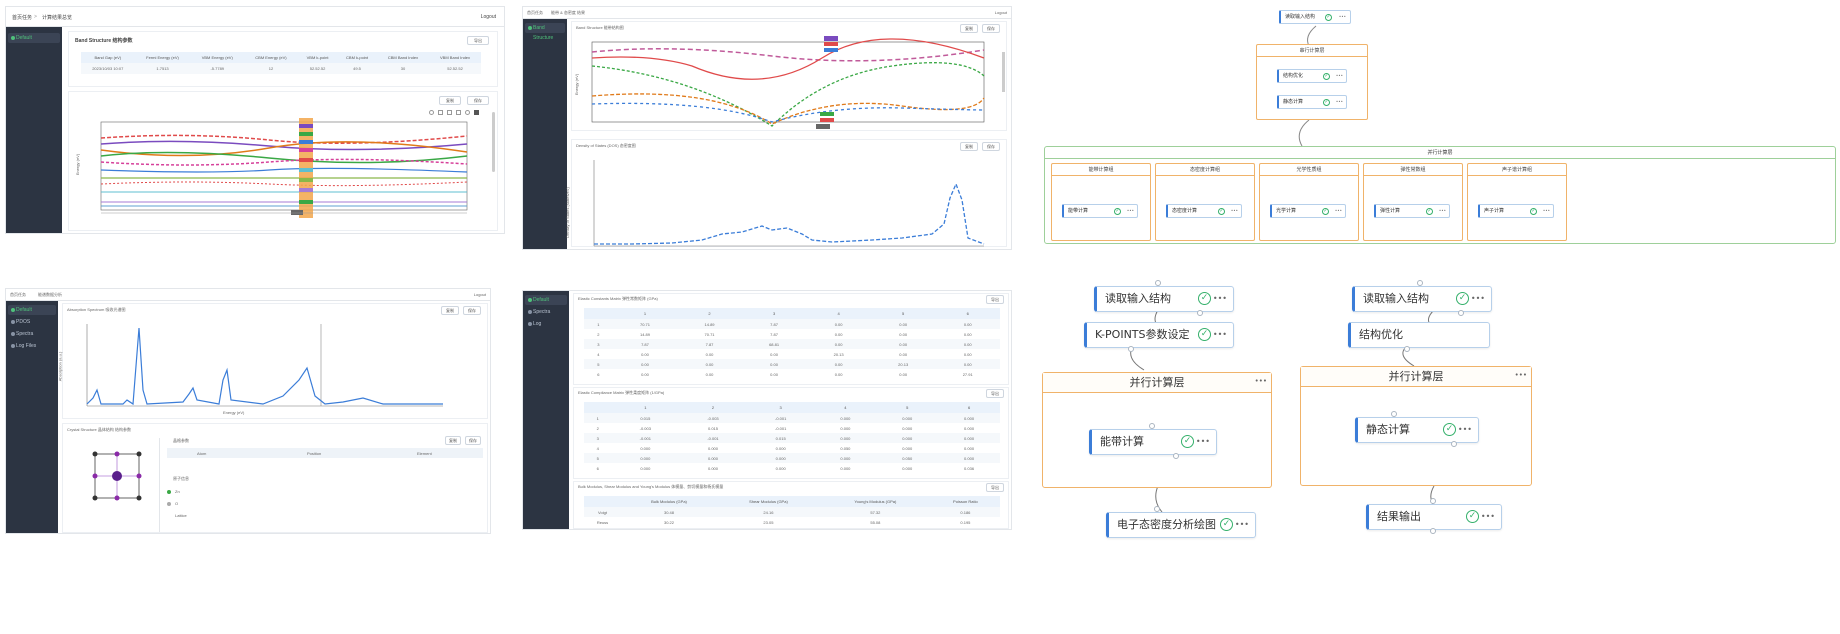  Describe the element at coordinates (903, 364) in the screenshot. I see `table-cell: 20.13` at that location.